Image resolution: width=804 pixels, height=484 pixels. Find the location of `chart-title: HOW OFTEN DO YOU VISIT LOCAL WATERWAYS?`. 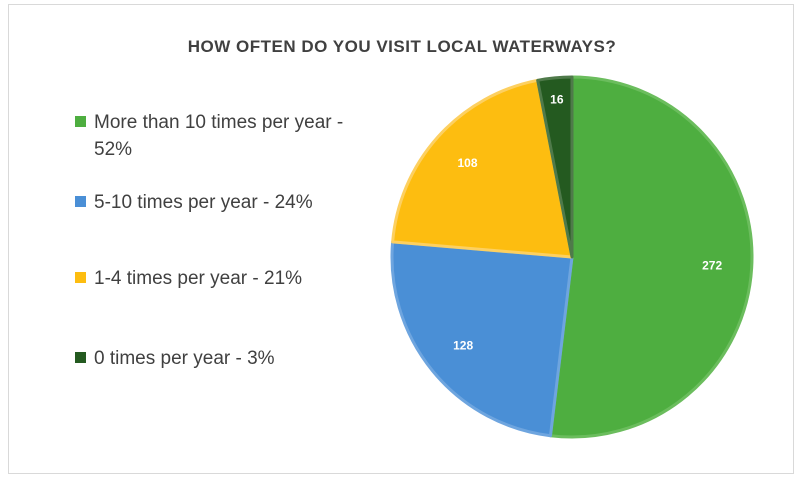

chart-title: HOW OFTEN DO YOU VISIT LOCAL WATERWAYS? is located at coordinates (402, 46).